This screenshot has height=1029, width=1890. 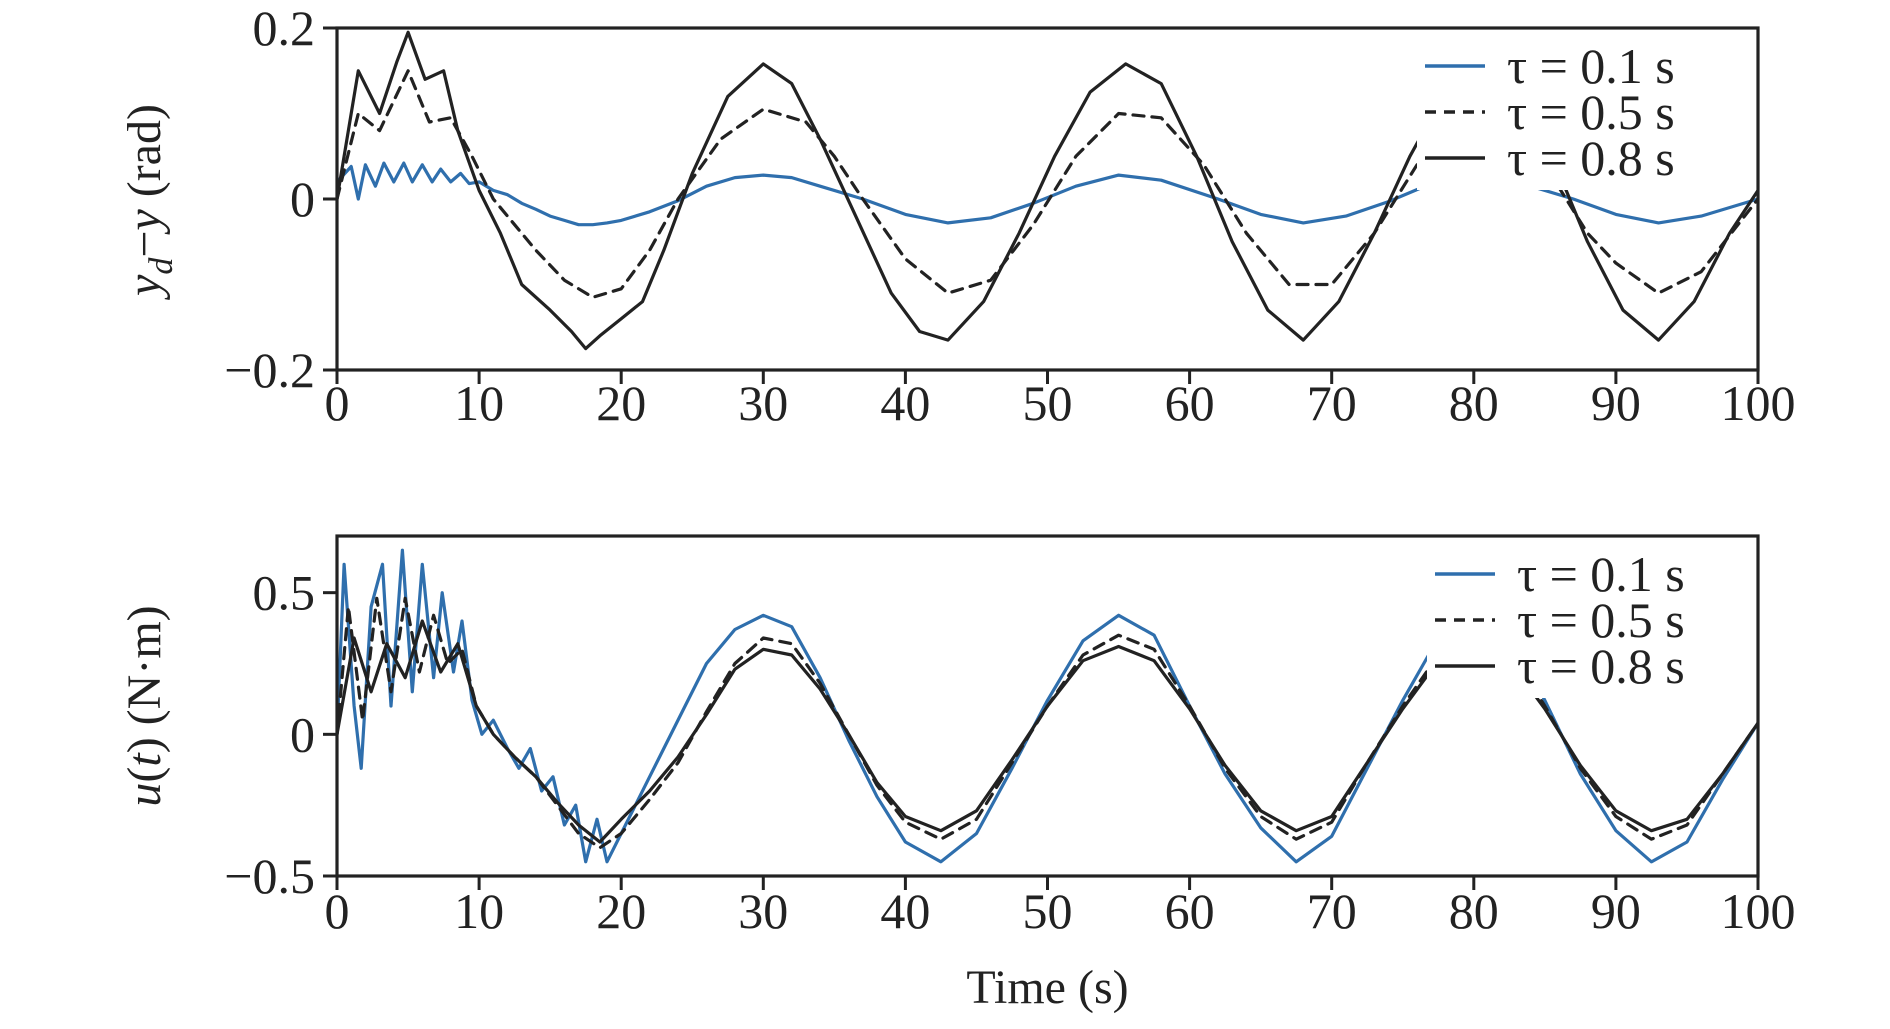 What do you see at coordinates (1601, 666) in the screenshot?
I see `control-legend-label-2: τ = 0.8 s` at bounding box center [1601, 666].